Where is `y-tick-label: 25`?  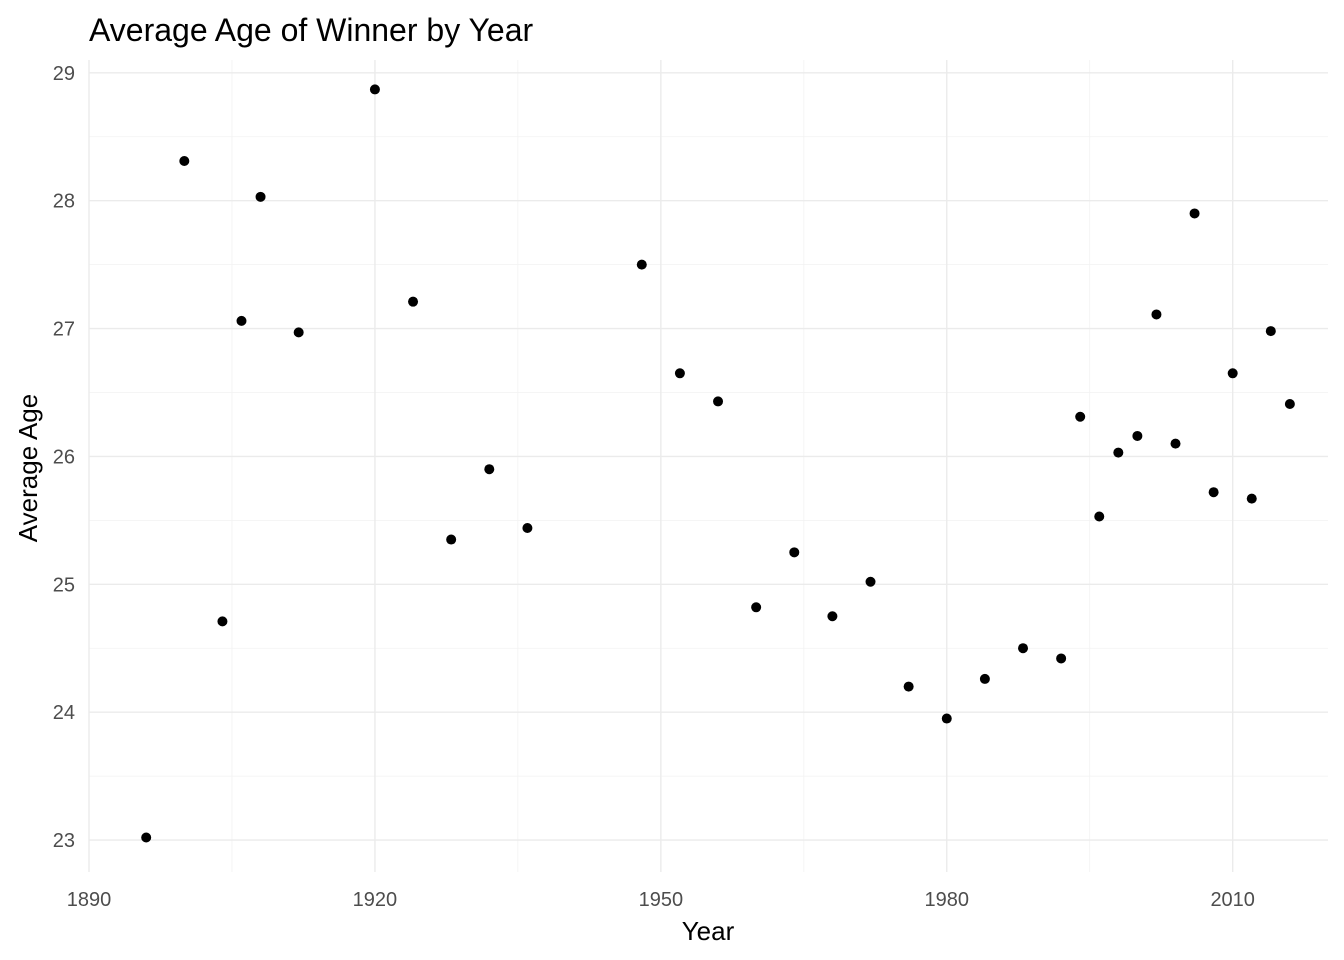 y-tick-label: 25 is located at coordinates (64, 585).